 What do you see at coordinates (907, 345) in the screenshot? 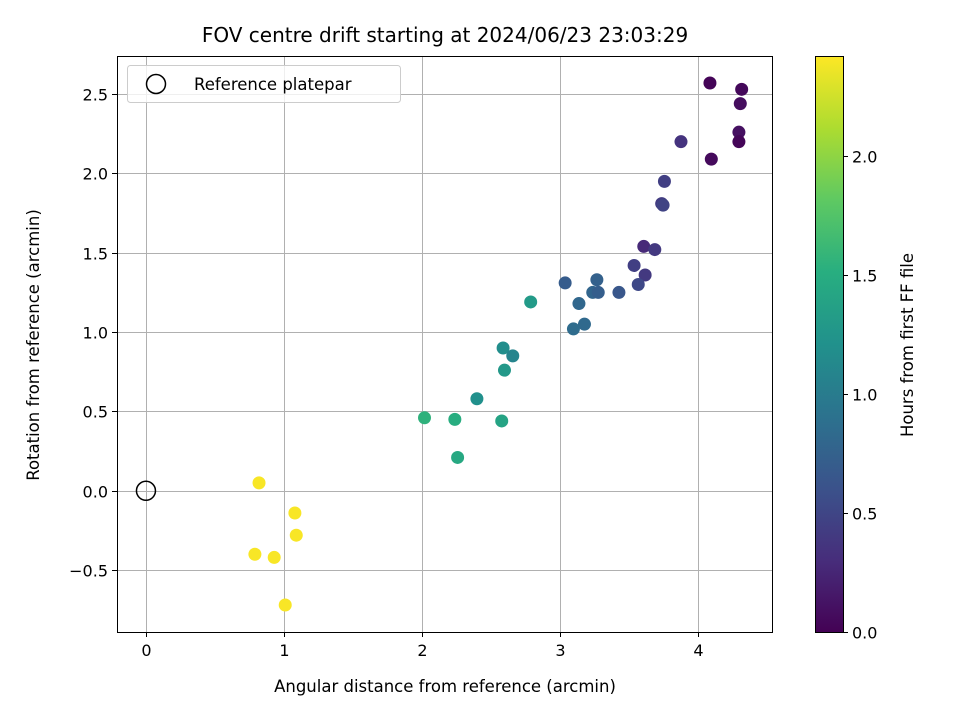
I see `colorbar-label: Hours from first FF file` at bounding box center [907, 345].